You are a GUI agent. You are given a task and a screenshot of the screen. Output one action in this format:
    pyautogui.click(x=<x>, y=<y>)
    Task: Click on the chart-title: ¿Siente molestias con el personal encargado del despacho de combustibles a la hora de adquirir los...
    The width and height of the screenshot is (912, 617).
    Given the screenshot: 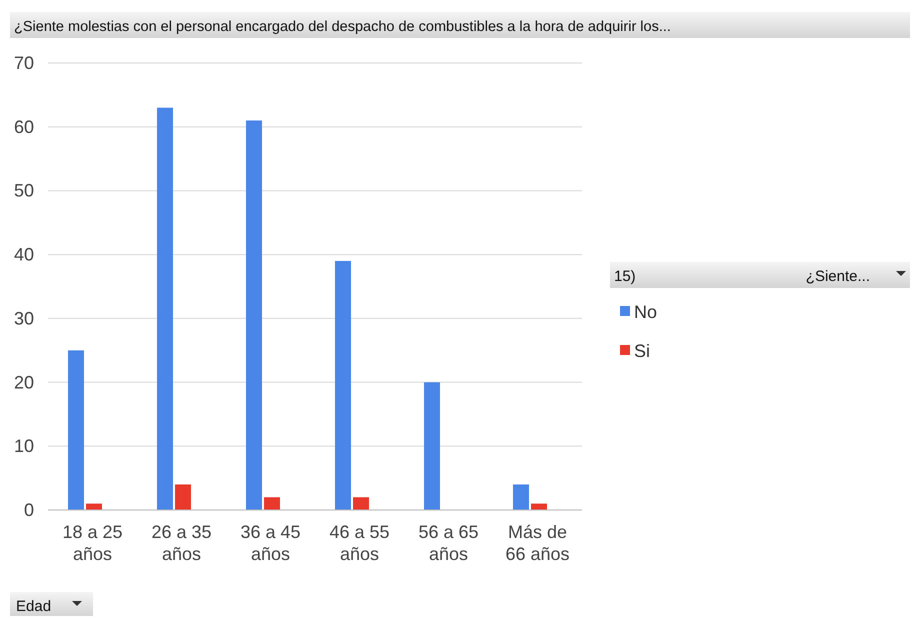 What is the action you would take?
    pyautogui.click(x=342, y=27)
    